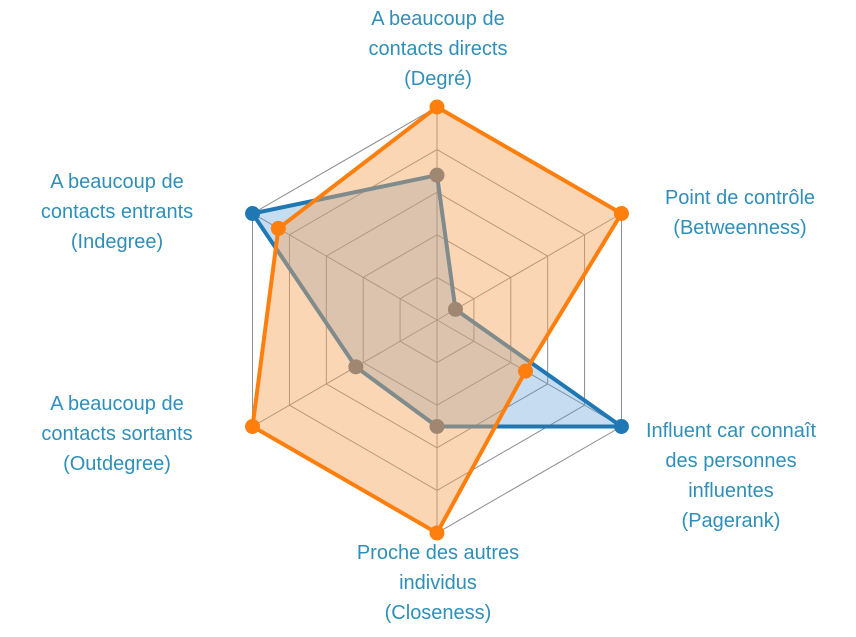  What do you see at coordinates (731, 491) in the screenshot?
I see `axis-label-line: influentes` at bounding box center [731, 491].